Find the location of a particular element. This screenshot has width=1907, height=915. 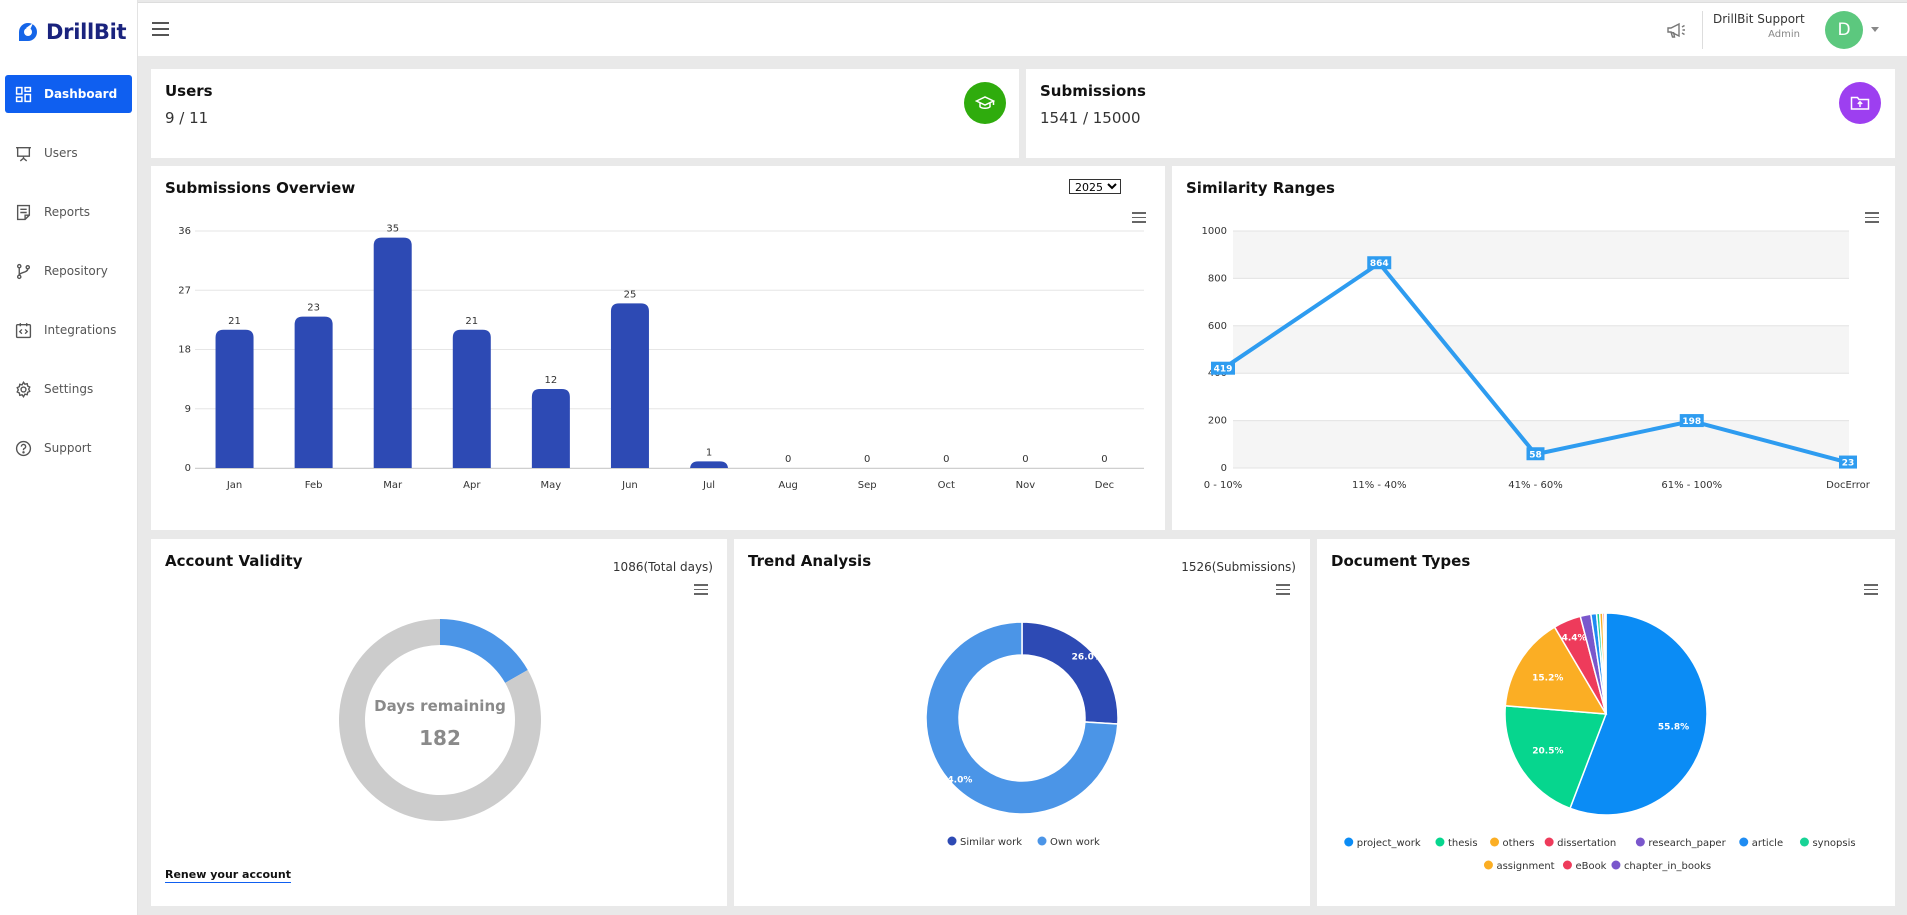

sidebar-item-settings: Settings is located at coordinates (68, 389).